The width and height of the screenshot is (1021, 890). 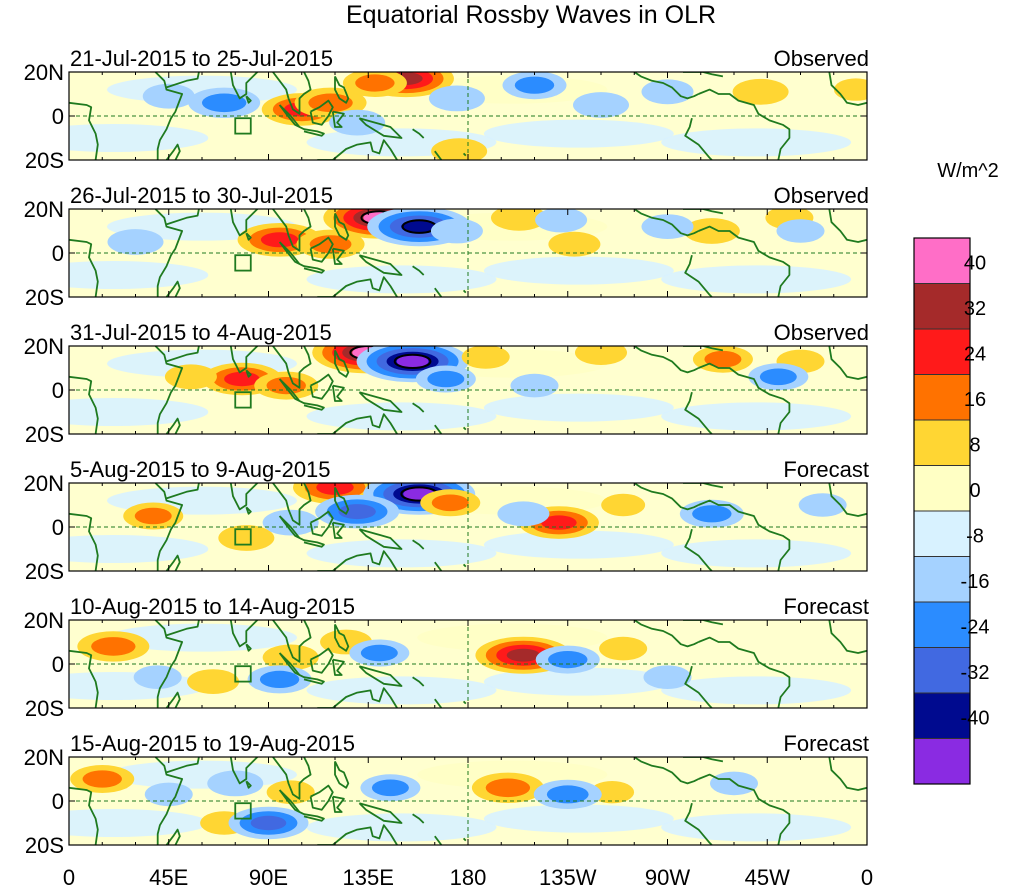 What do you see at coordinates (201, 195) in the screenshot?
I see `panel-period: 26-Jul-2015 to 30-Jul-2015` at bounding box center [201, 195].